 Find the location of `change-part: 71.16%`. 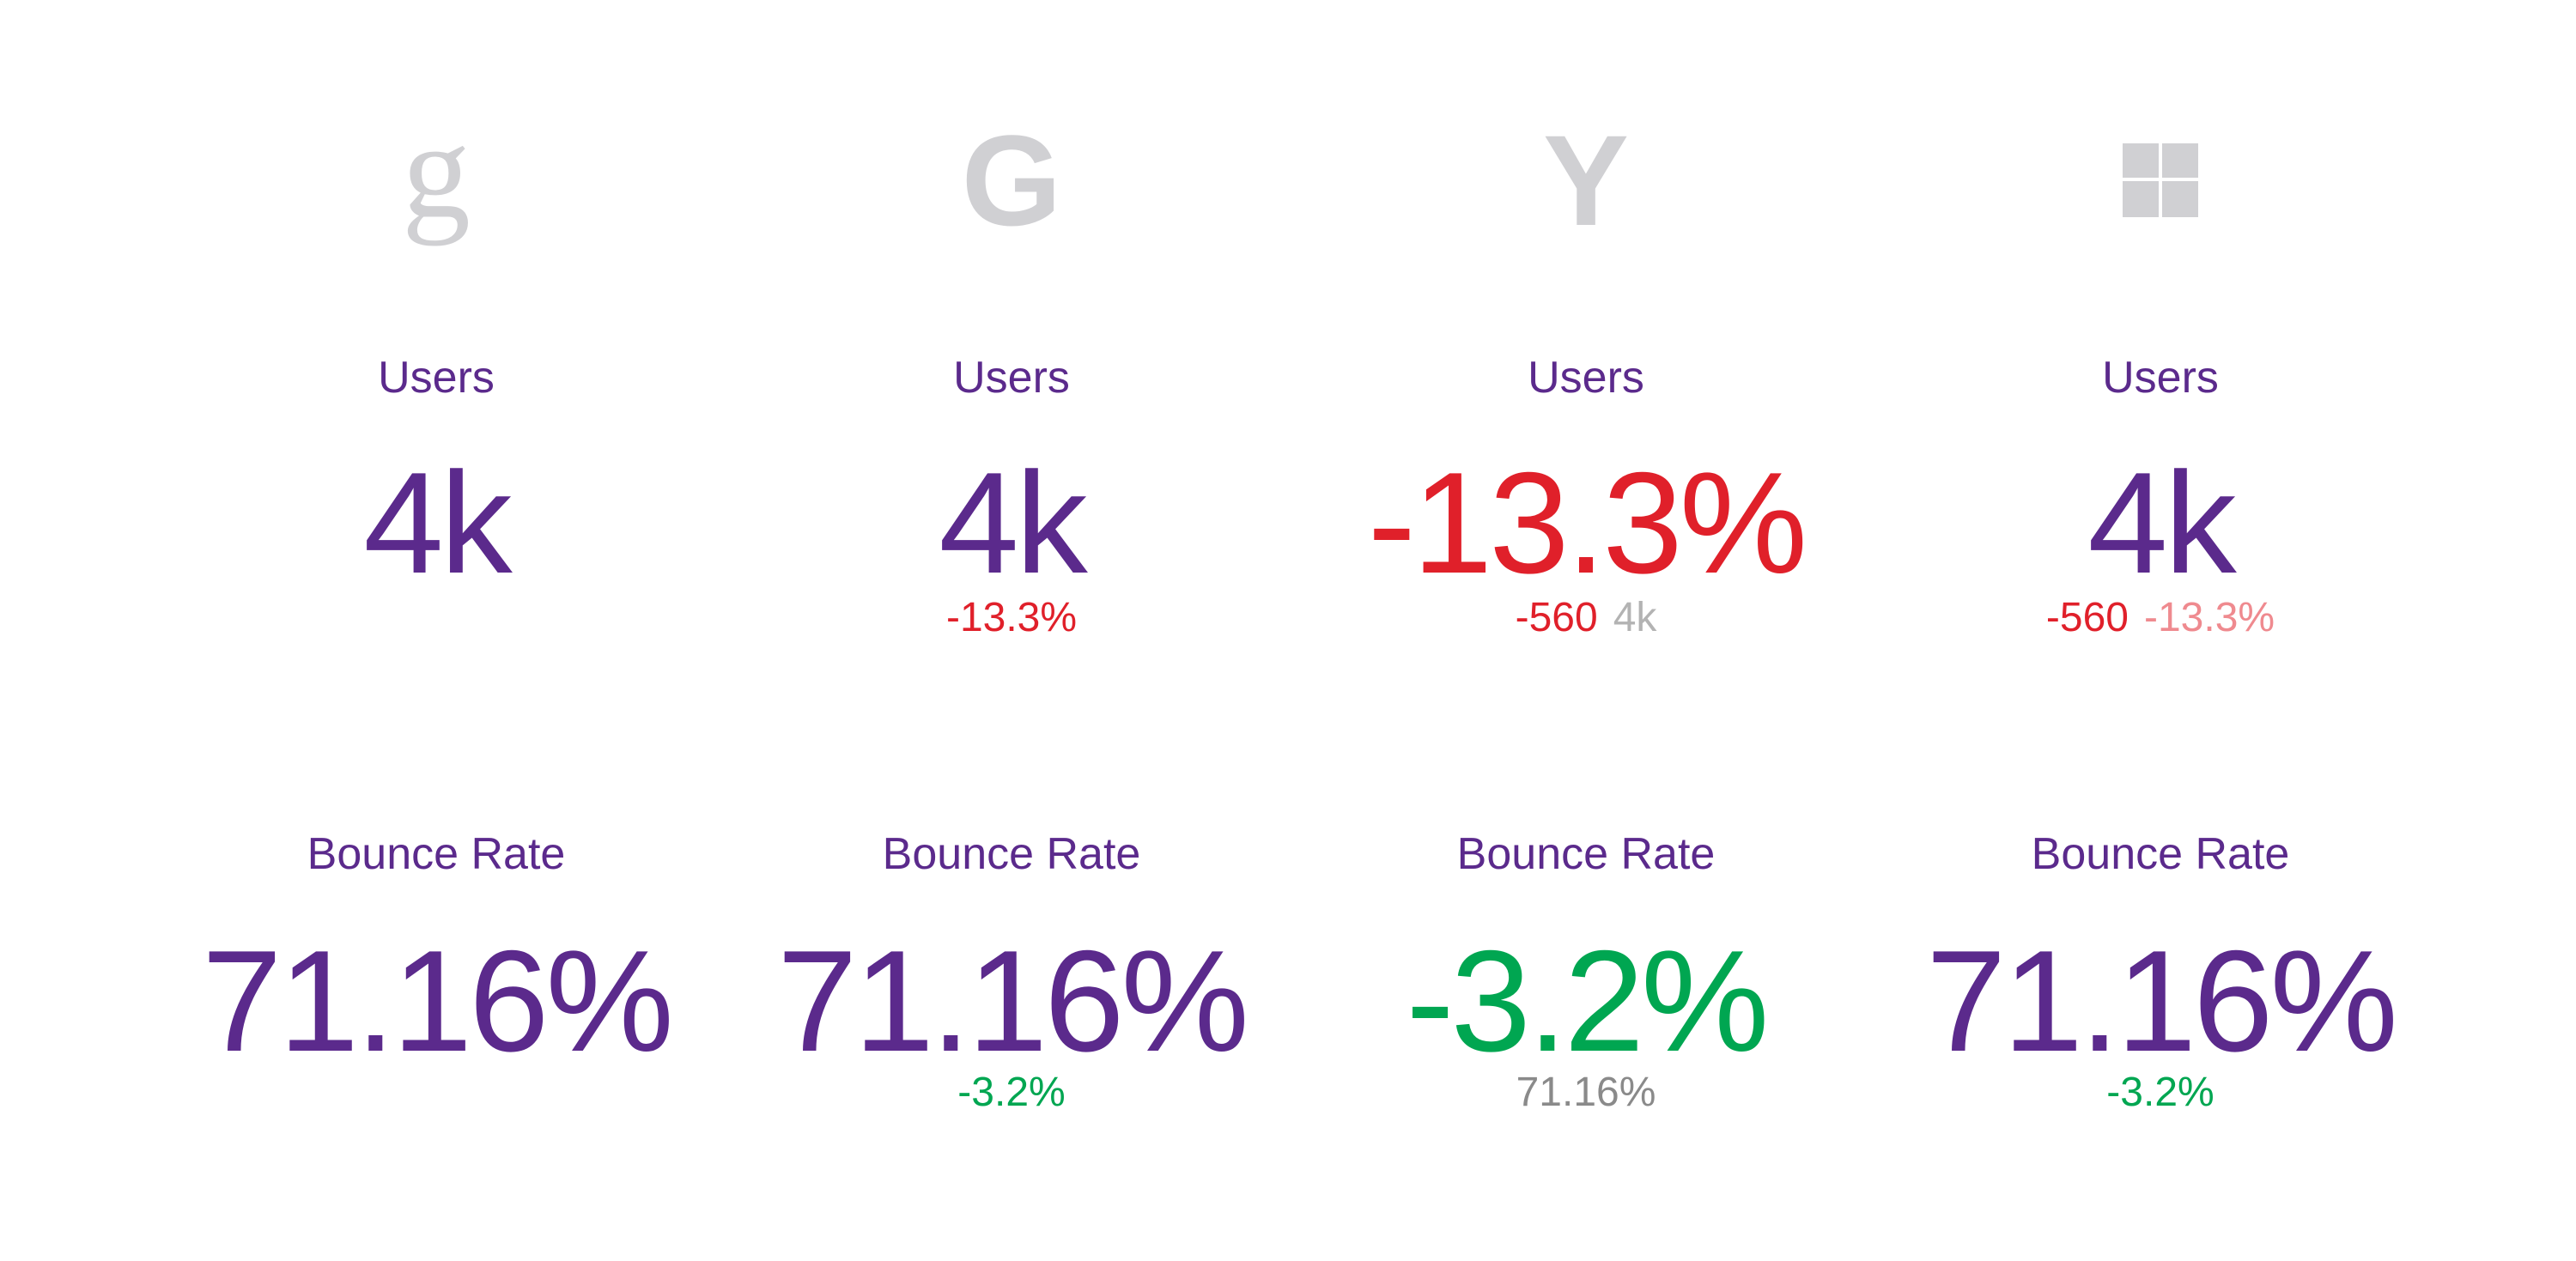

change-part: 71.16% is located at coordinates (1586, 1092).